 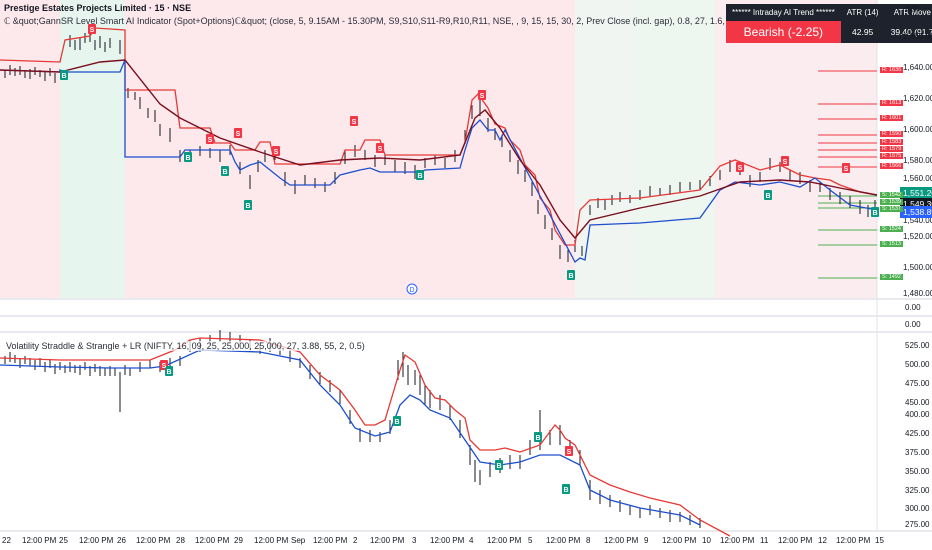 What do you see at coordinates (783, 12) in the screenshot?
I see `trend-header: ****** Intraday AI Trend ******` at bounding box center [783, 12].